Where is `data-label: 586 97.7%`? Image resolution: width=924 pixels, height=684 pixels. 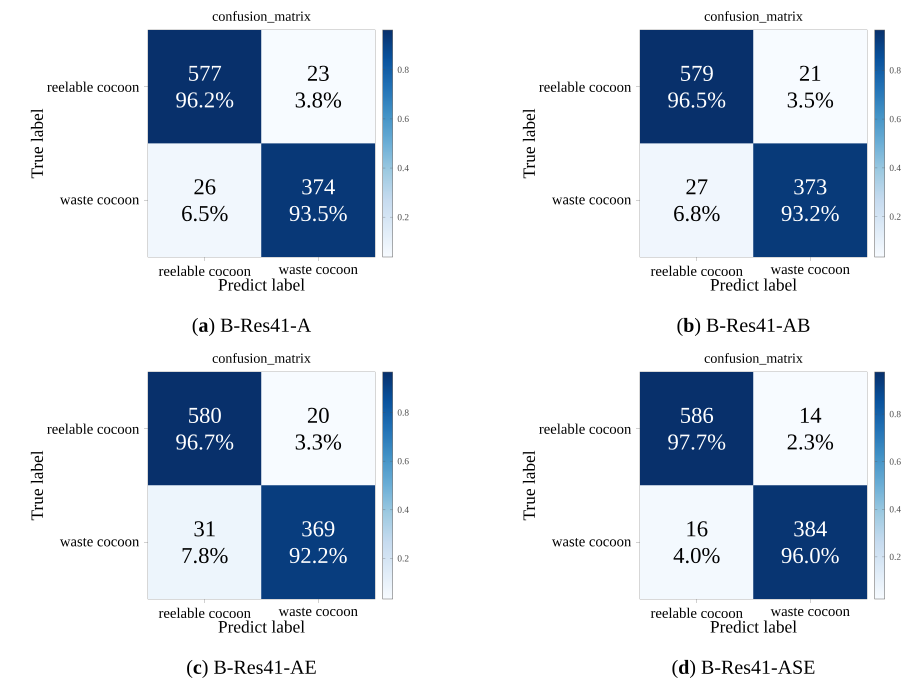
data-label: 586 97.7% is located at coordinates (697, 429).